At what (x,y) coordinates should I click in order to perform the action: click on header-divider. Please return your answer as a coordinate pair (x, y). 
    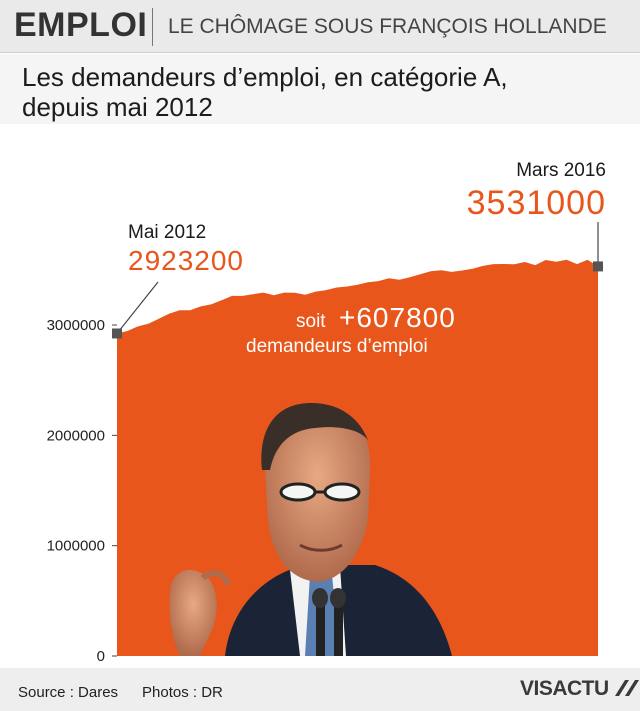
    Looking at the image, I should click on (152, 27).